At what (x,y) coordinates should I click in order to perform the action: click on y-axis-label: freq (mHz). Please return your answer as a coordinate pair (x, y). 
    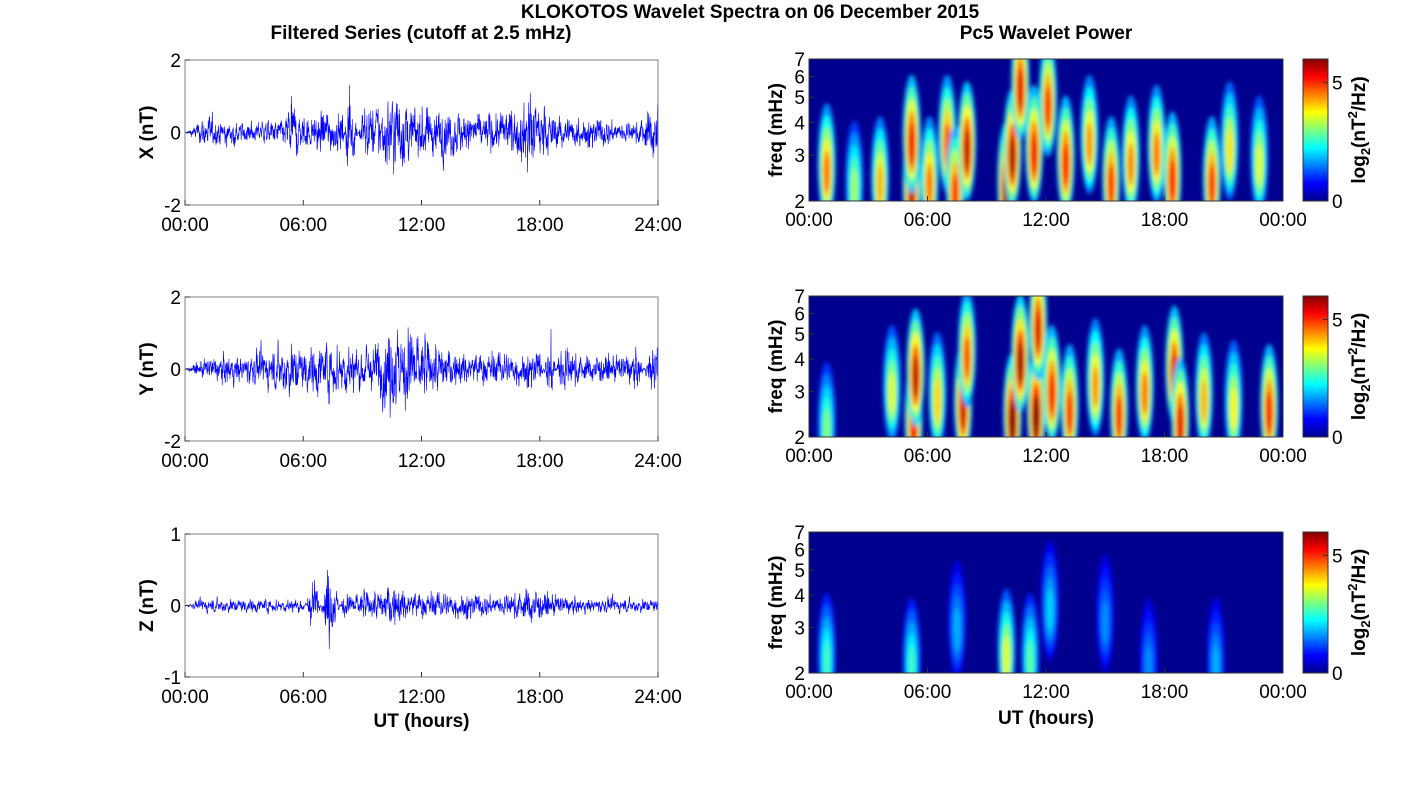
    Looking at the image, I should click on (776, 603).